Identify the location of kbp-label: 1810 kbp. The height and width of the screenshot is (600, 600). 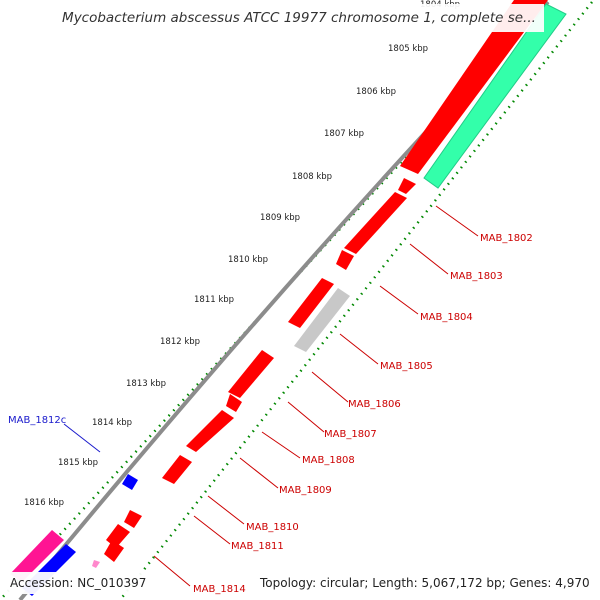
(248, 260).